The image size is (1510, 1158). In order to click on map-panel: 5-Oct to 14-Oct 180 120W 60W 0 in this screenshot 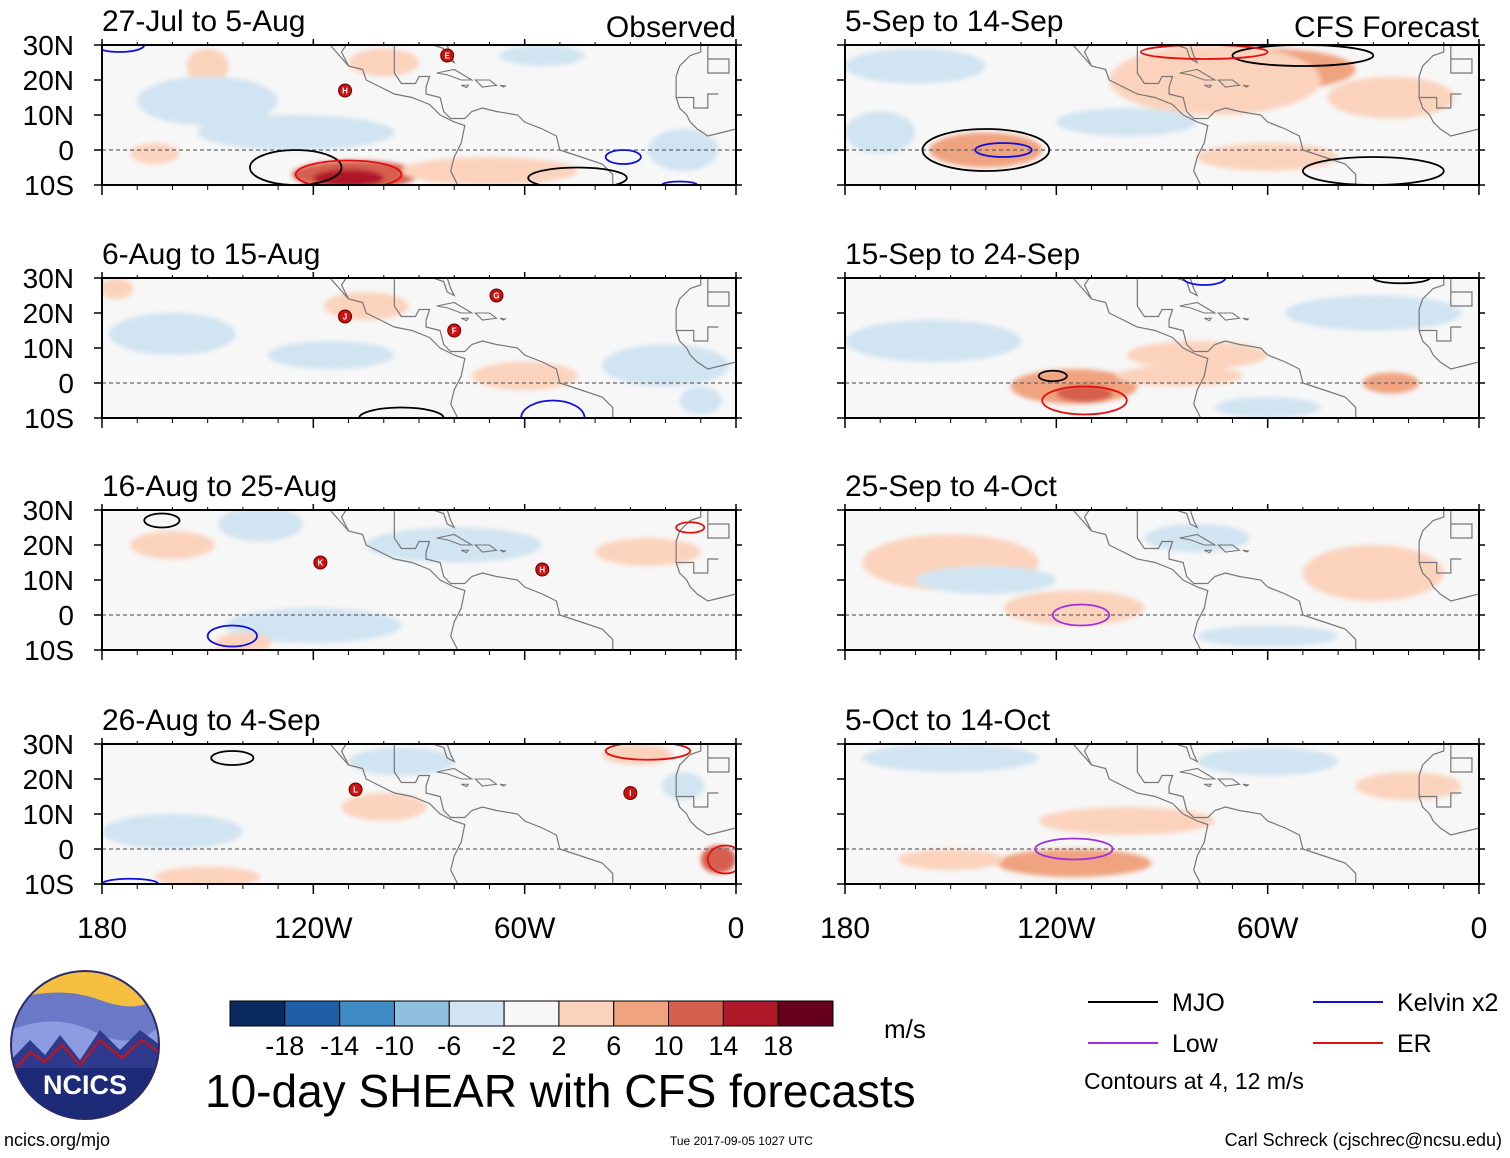, I will do `click(1153, 824)`.